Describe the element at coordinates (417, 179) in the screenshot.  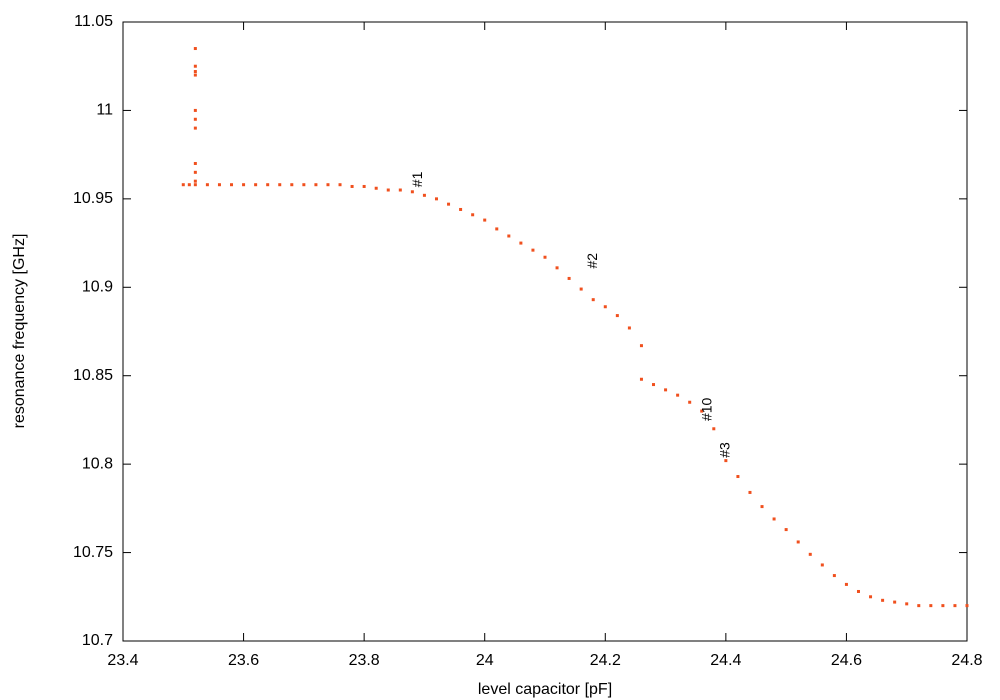
I see `annotation: #1` at that location.